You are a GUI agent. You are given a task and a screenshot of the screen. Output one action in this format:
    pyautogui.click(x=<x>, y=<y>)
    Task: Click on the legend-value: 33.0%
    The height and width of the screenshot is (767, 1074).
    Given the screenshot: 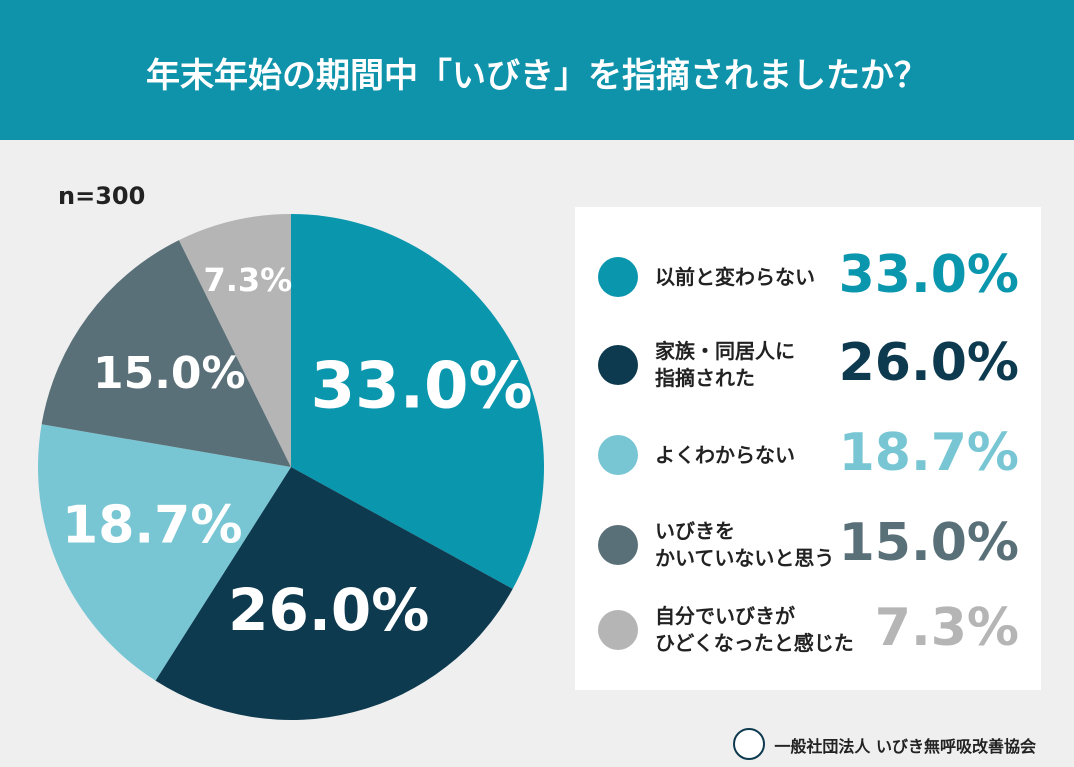 What is the action you would take?
    pyautogui.click(x=928, y=275)
    